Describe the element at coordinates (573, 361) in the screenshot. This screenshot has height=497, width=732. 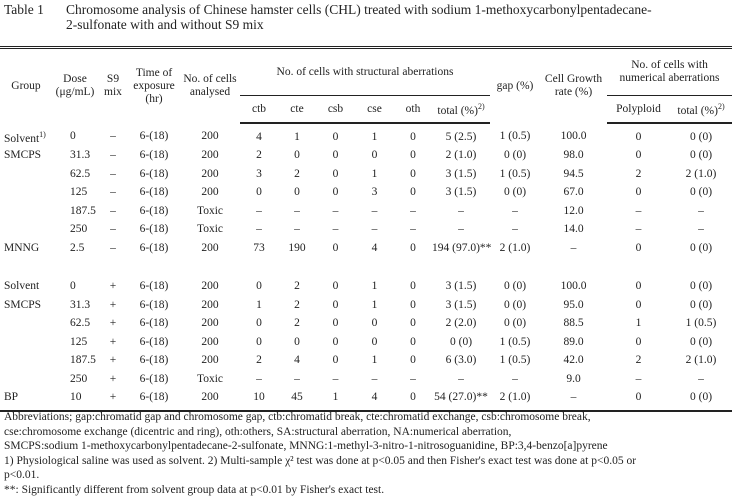
I see `cell-growth: 42.0` at that location.